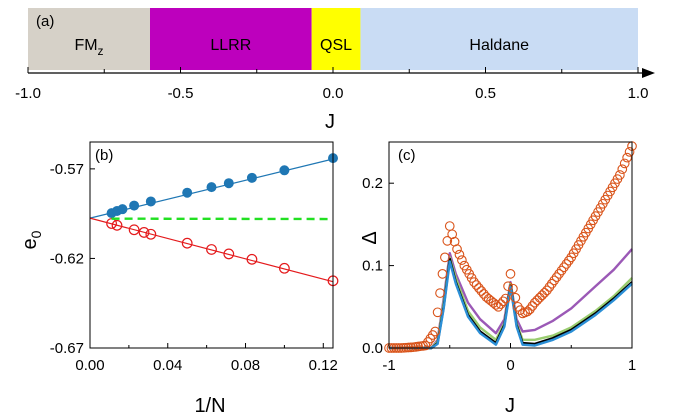 This screenshot has height=415, width=688. I want to click on phase-segments, so click(333, 39).